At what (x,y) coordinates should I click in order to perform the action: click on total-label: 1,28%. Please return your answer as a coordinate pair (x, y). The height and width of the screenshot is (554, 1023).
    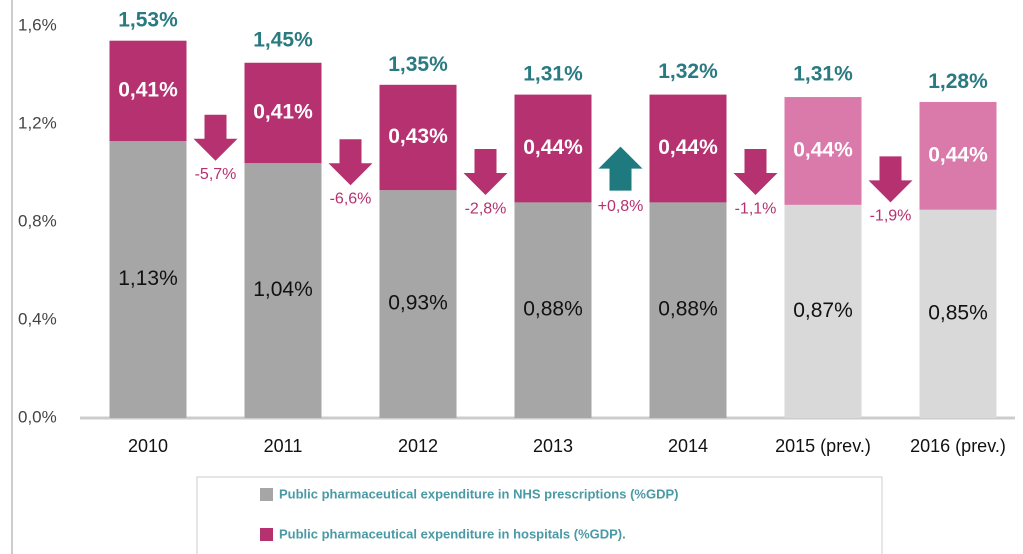
    Looking at the image, I should click on (958, 81).